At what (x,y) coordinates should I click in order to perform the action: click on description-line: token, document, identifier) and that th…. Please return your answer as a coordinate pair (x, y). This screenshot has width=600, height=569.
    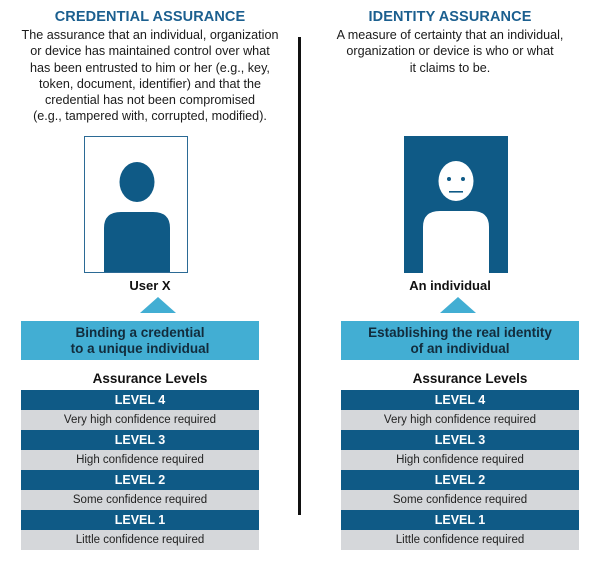
    Looking at the image, I should click on (150, 83).